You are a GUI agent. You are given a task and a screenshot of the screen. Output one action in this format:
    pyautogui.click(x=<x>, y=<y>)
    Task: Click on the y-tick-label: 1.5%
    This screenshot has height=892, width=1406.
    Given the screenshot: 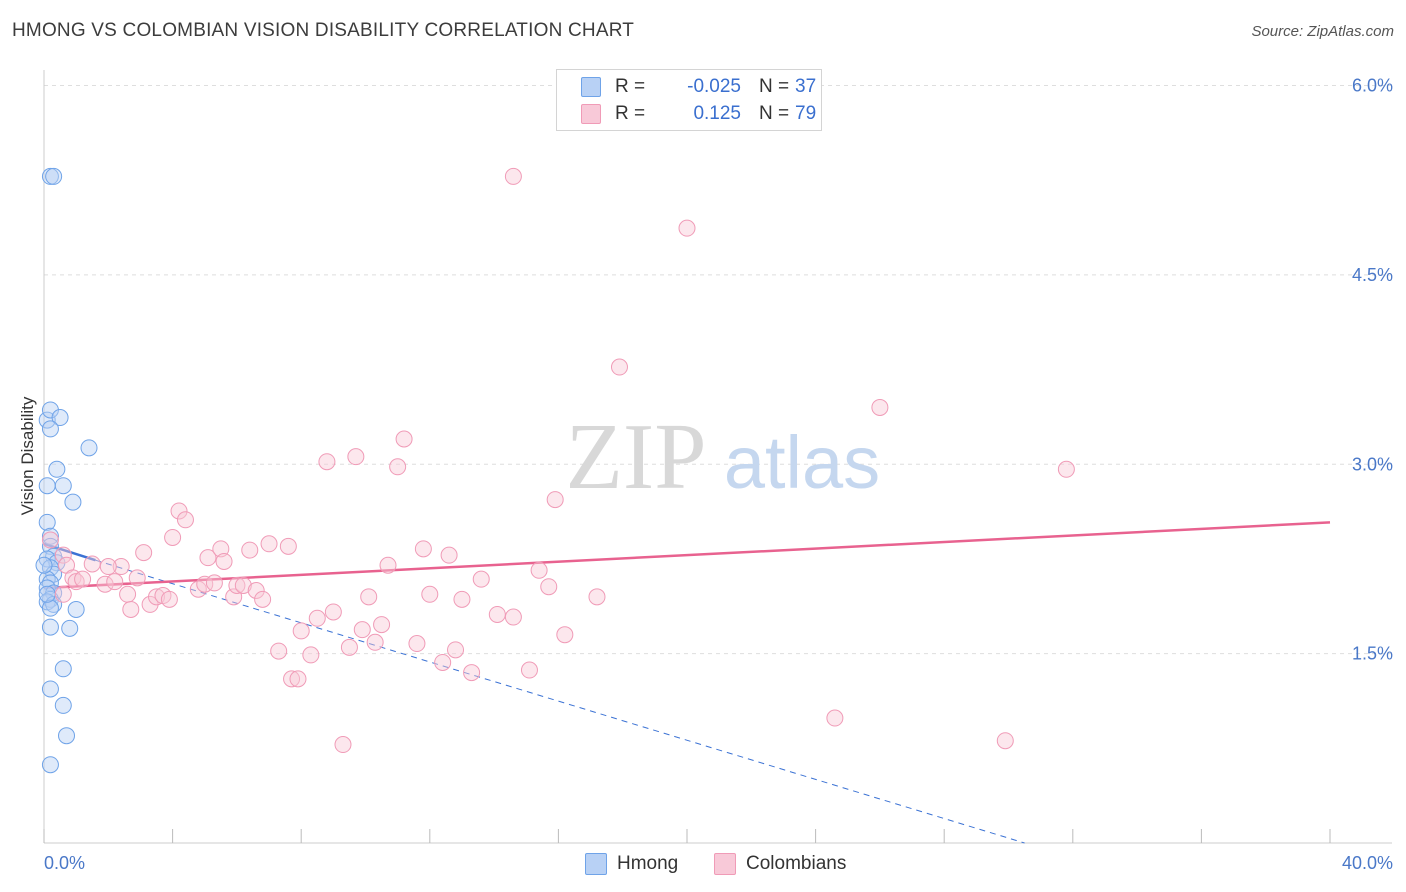 What is the action you would take?
    pyautogui.click(x=1372, y=654)
    